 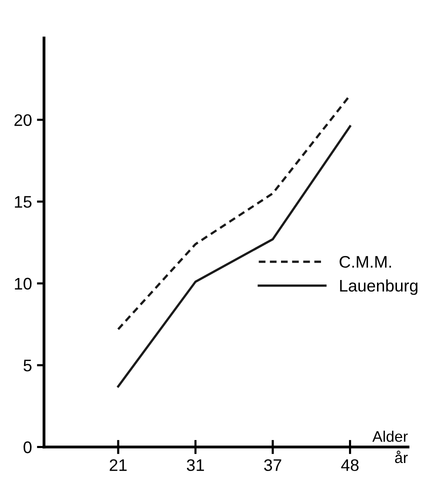 What do you see at coordinates (365, 262) in the screenshot?
I see `legend-label: C.M.M.` at bounding box center [365, 262].